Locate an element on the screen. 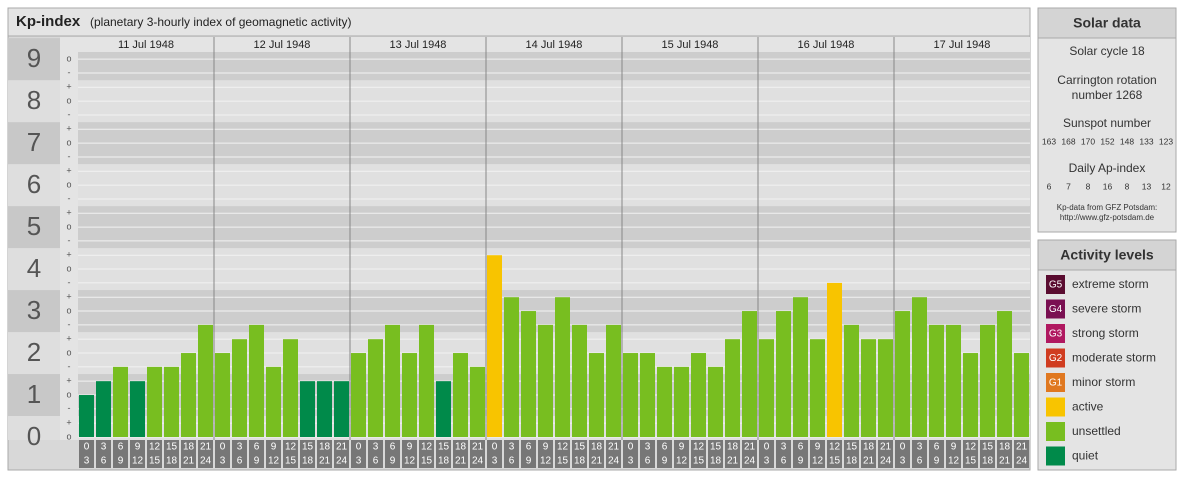  solar-text: number 1268 is located at coordinates (1107, 95).